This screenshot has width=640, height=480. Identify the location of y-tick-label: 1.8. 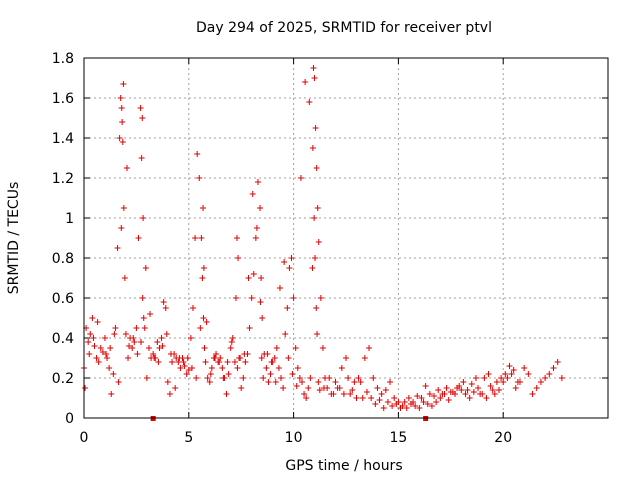
(63, 59).